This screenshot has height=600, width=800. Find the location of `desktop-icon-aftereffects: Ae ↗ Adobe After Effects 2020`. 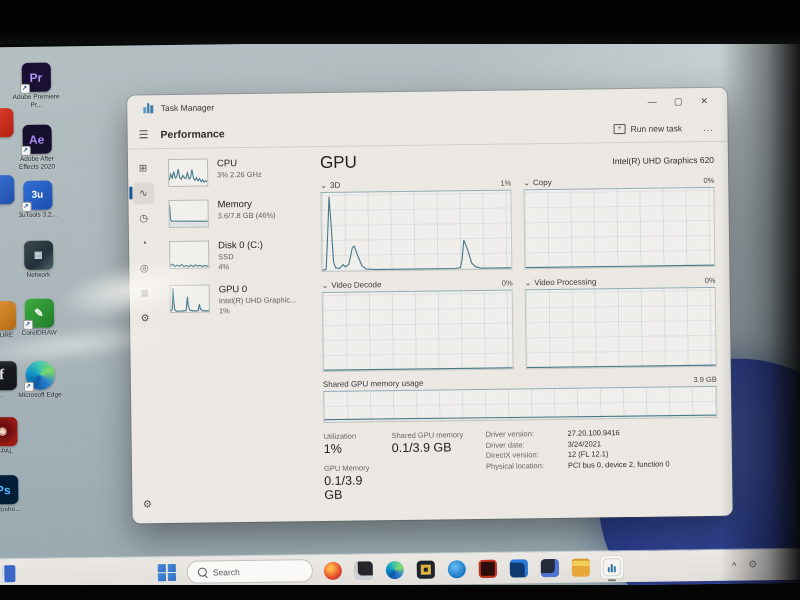

desktop-icon-aftereffects: Ae ↗ Adobe After Effects 2020 is located at coordinates (36, 147).